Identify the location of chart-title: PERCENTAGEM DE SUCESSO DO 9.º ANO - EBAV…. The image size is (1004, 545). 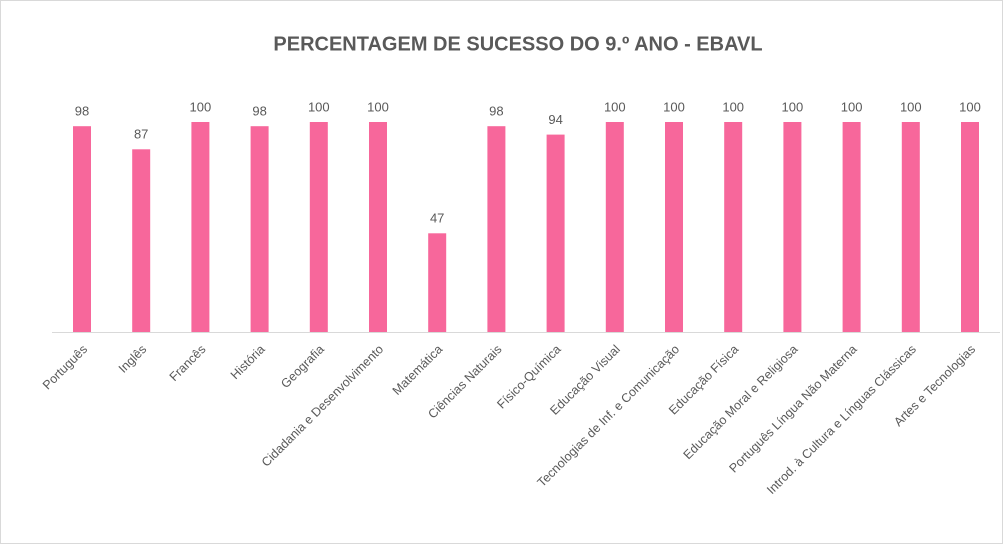
(517, 44).